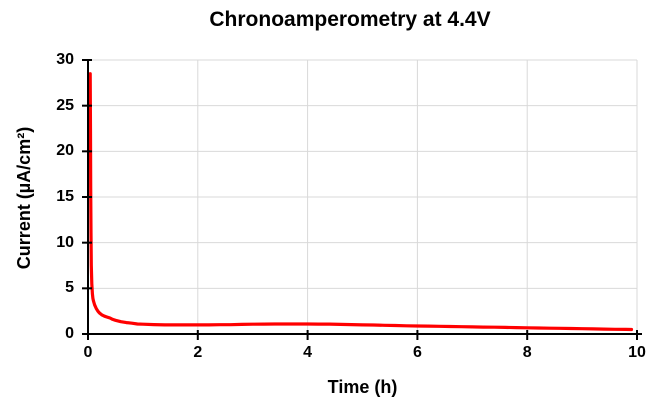 The width and height of the screenshot is (660, 419). What do you see at coordinates (65, 105) in the screenshot?
I see `y-tick-label: 25` at bounding box center [65, 105].